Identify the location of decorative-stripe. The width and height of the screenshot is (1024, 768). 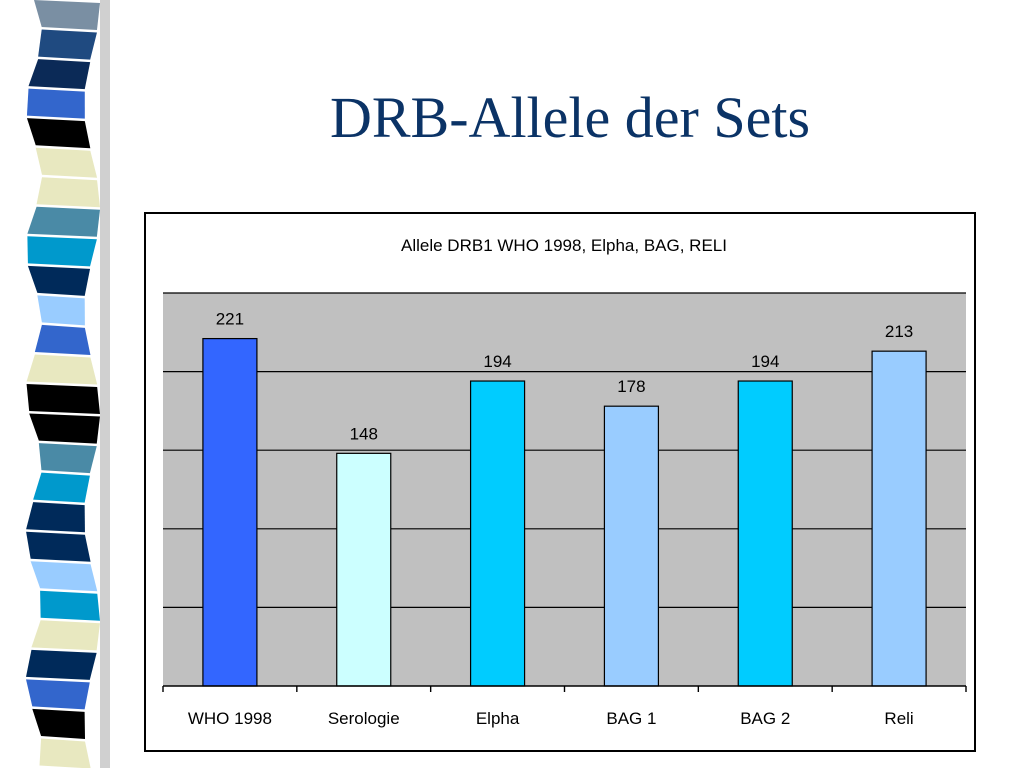
(68, 384).